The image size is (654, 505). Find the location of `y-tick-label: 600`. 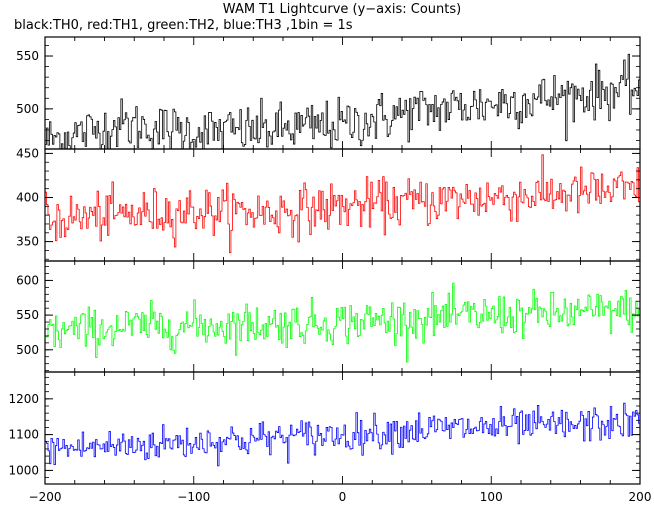

y-tick-label: 600 is located at coordinates (27, 280).